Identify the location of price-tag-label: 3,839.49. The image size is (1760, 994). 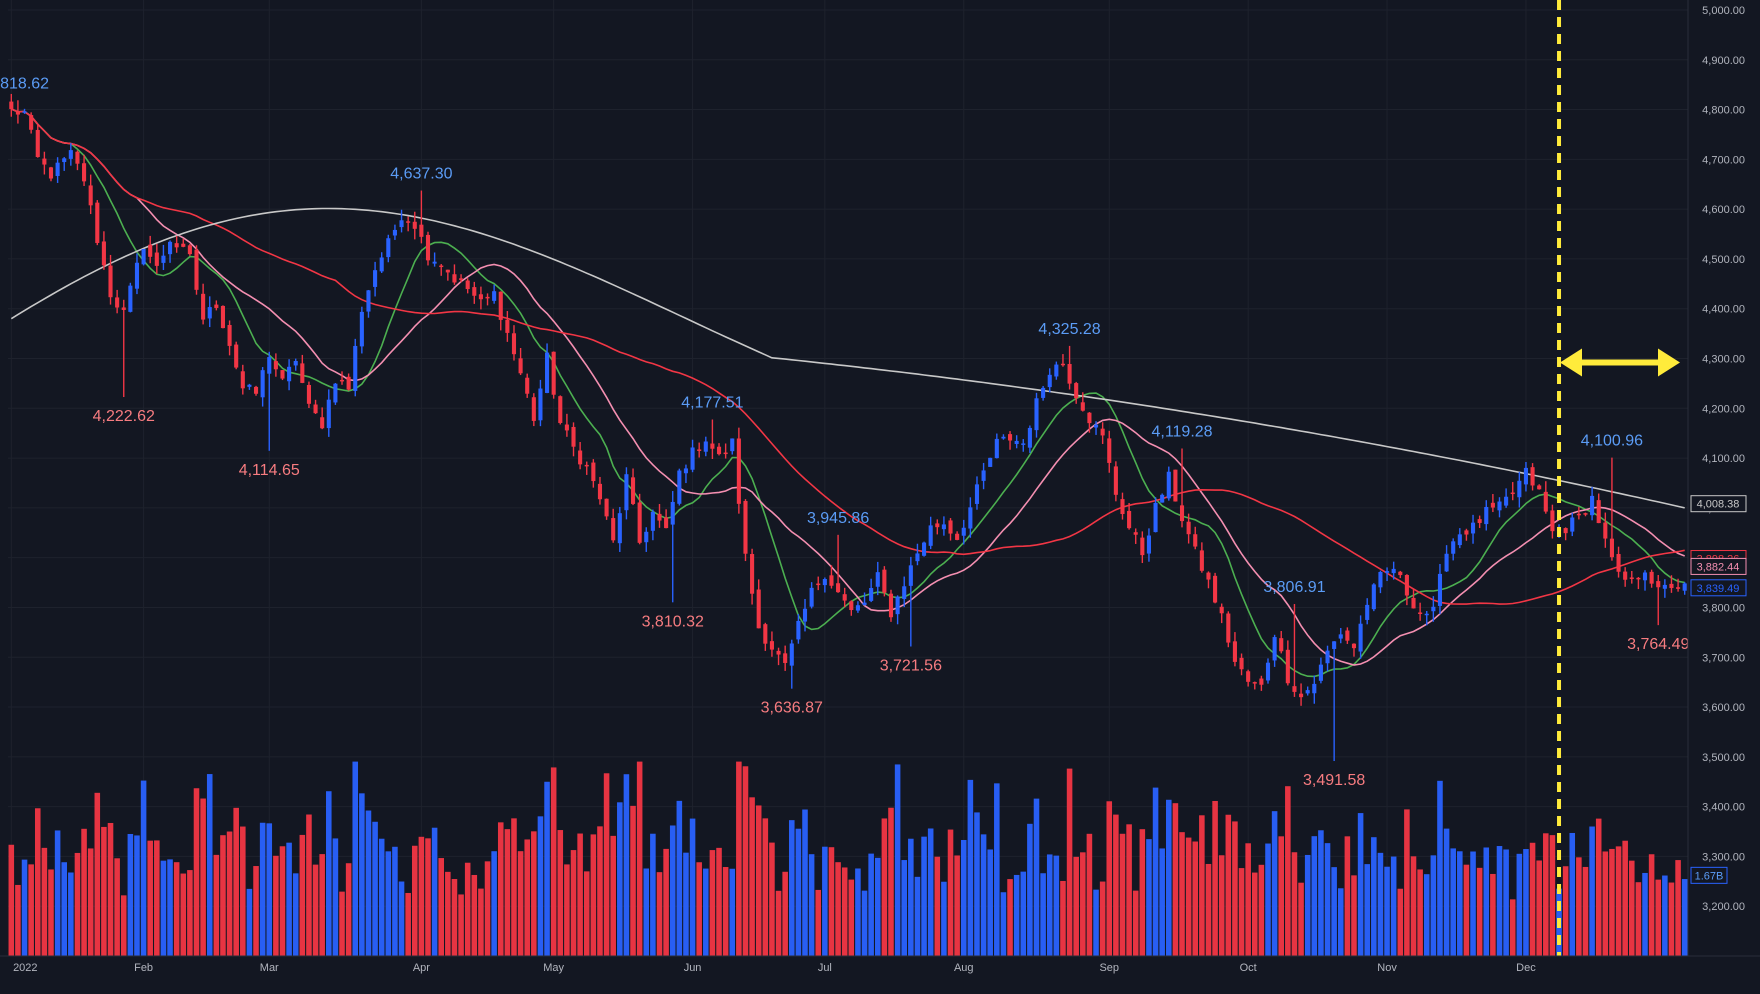
(1718, 589).